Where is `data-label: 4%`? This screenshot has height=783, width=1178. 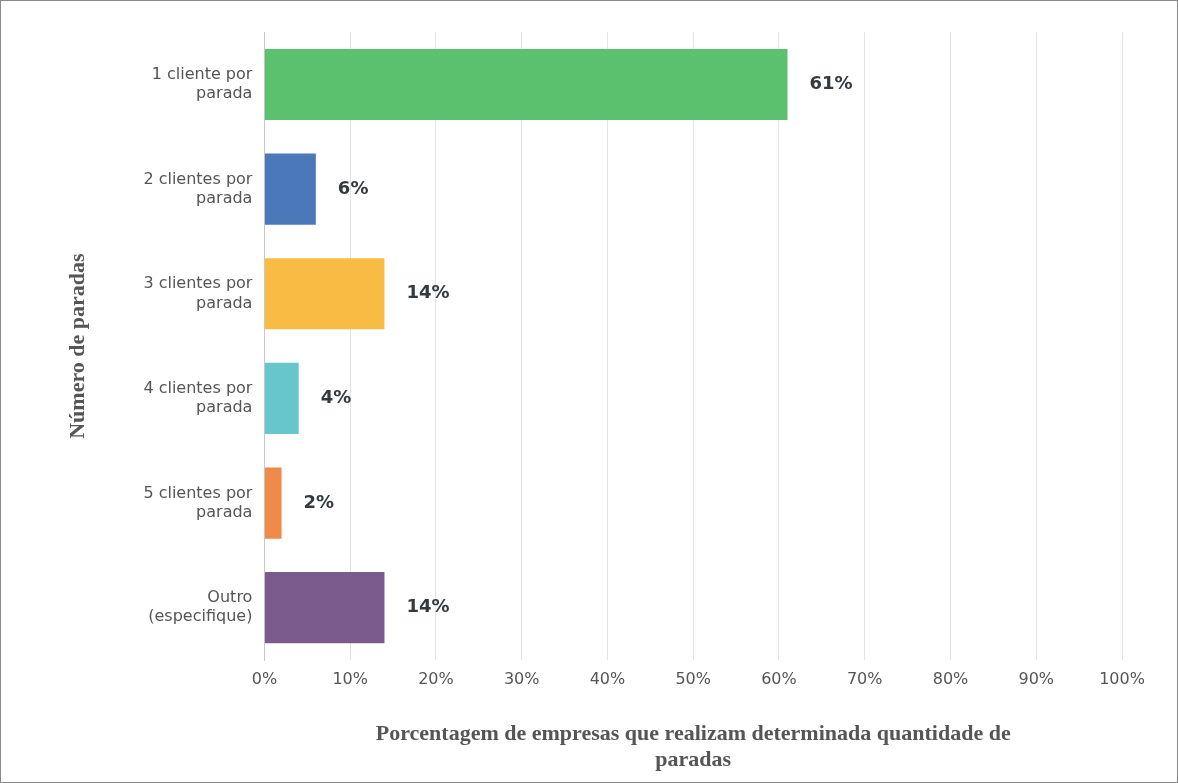
data-label: 4% is located at coordinates (336, 397).